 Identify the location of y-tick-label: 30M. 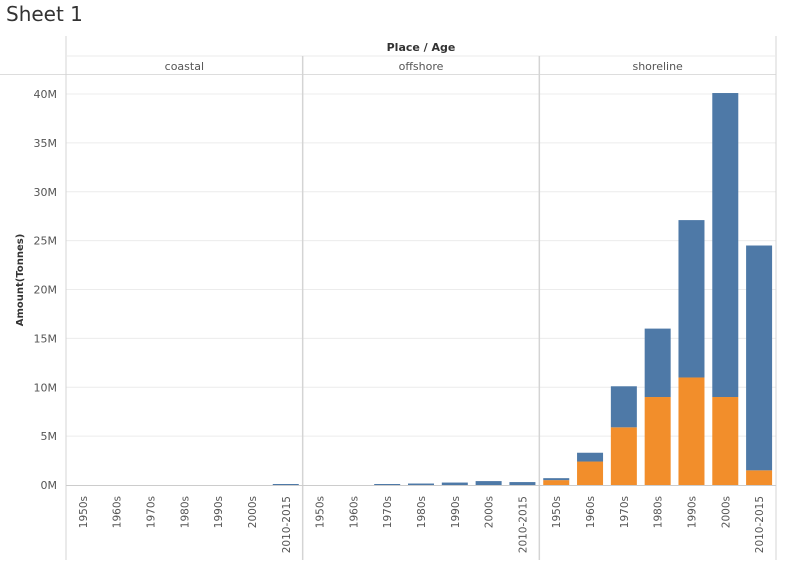
(46, 192).